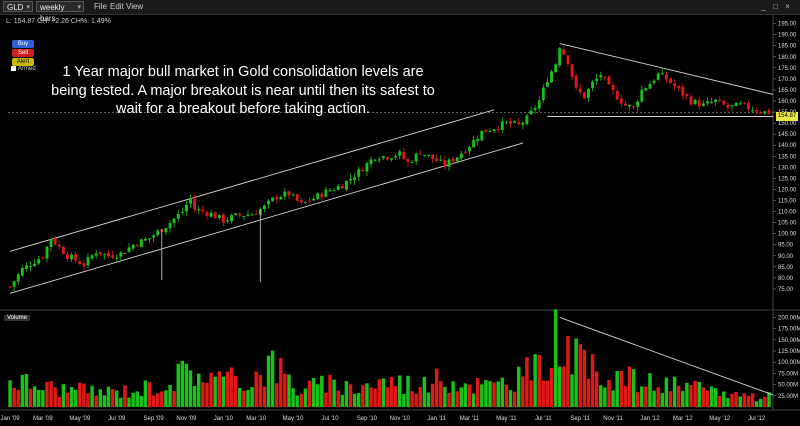  I want to click on armed-toggle: Armed, so click(23, 69).